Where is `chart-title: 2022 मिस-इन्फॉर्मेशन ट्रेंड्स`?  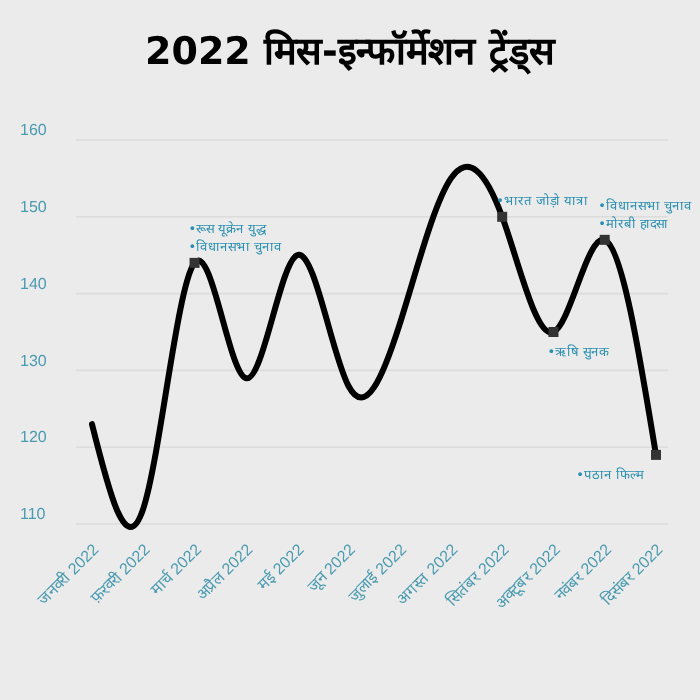 chart-title: 2022 मिस-इन्फॉर्मेशन ट्रेंड्स is located at coordinates (351, 52).